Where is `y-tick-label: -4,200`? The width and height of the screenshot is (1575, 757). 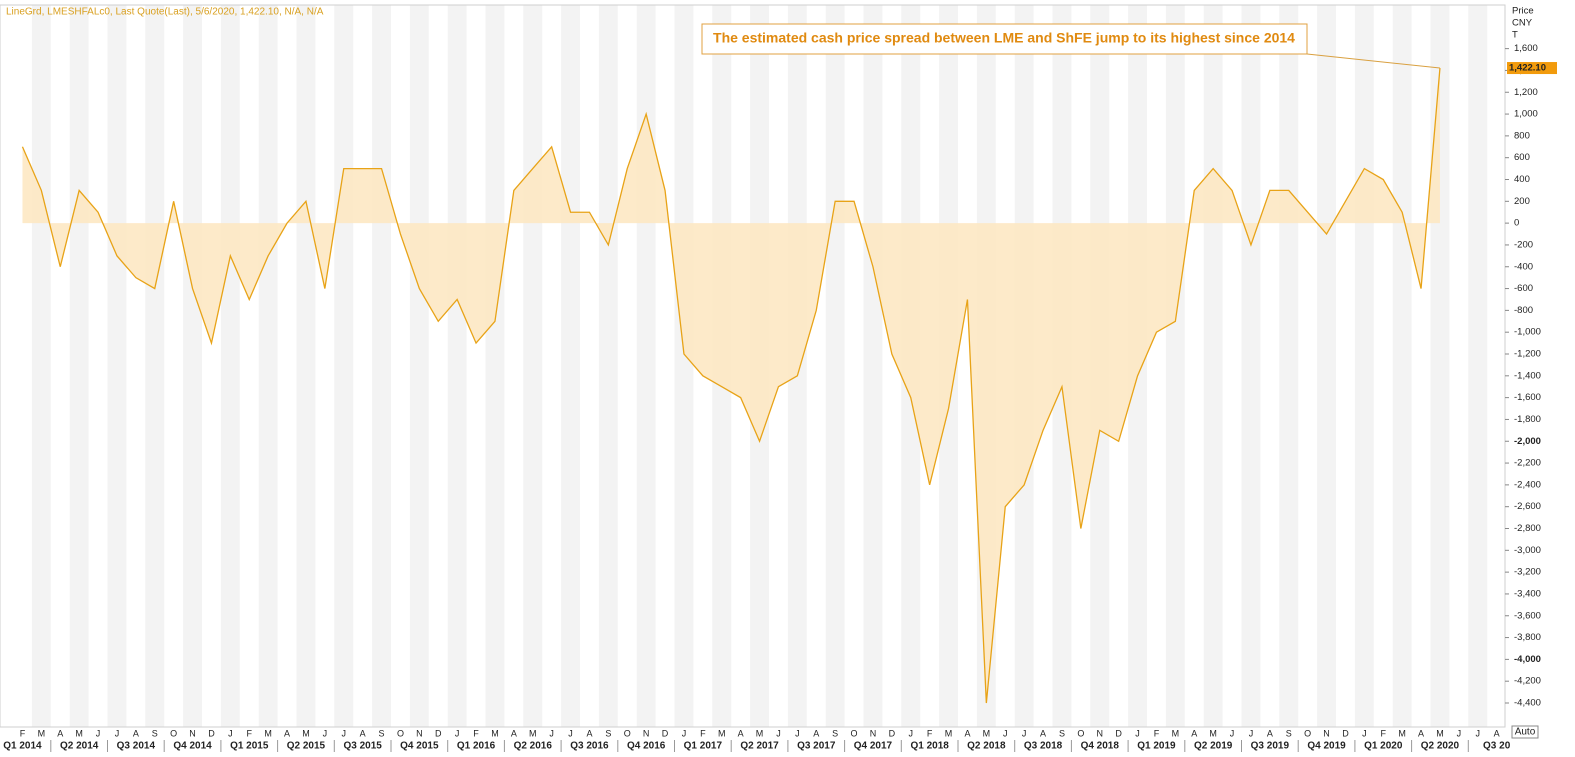
y-tick-label: -4,200 is located at coordinates (1527, 681).